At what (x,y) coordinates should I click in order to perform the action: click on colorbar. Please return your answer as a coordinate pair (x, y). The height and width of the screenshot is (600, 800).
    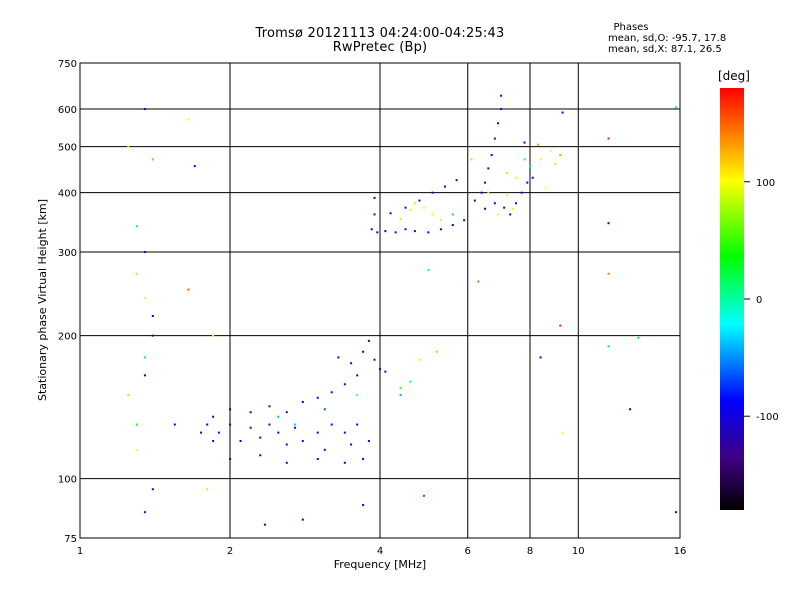
    Looking at the image, I should click on (732, 299).